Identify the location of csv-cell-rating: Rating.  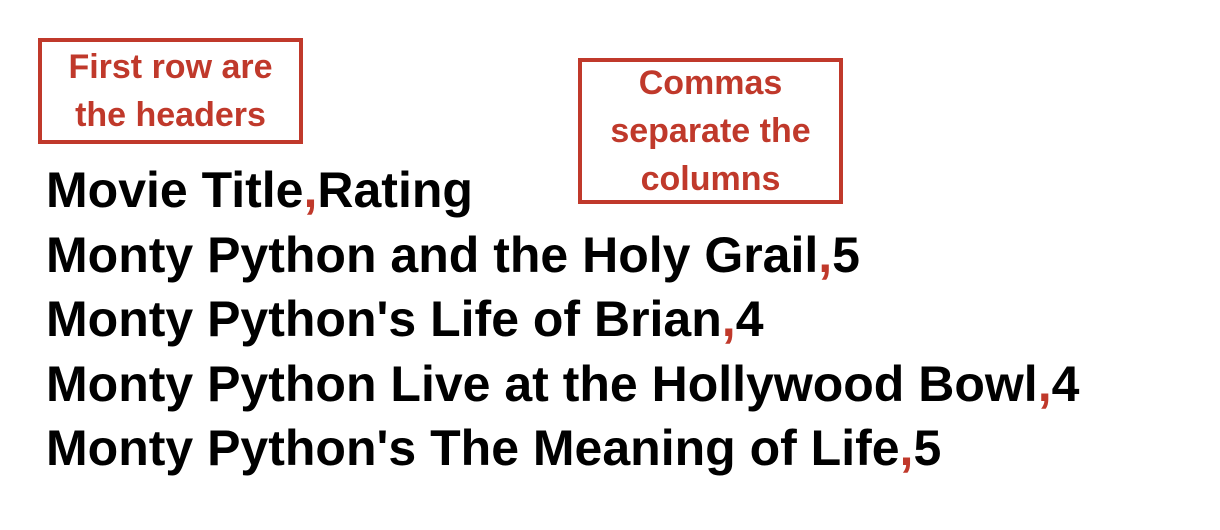
(395, 190).